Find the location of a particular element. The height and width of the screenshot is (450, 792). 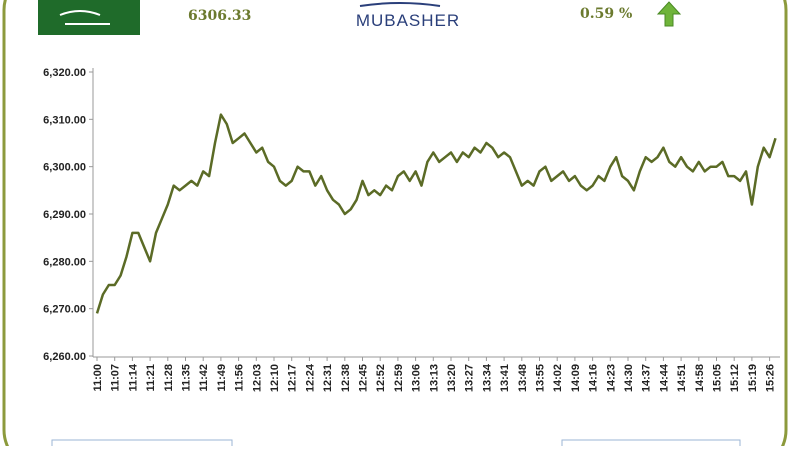

flag-emblem is located at coordinates (84, 17).